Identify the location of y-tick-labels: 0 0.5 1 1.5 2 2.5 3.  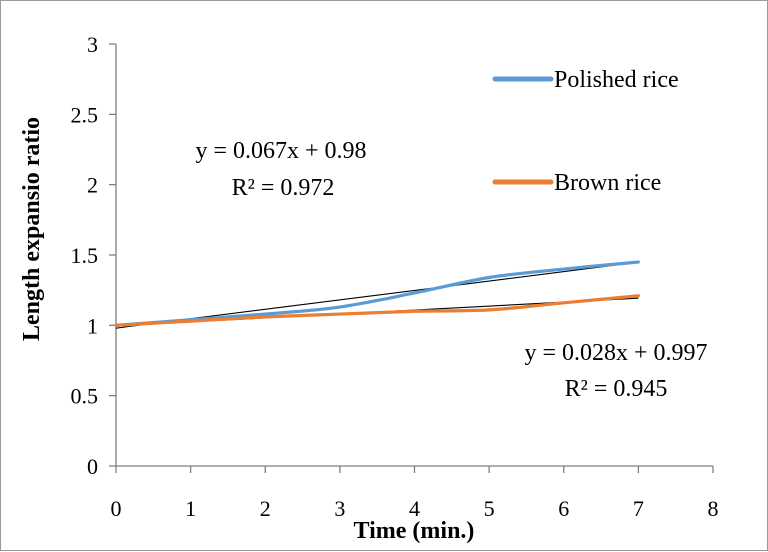
(85, 255).